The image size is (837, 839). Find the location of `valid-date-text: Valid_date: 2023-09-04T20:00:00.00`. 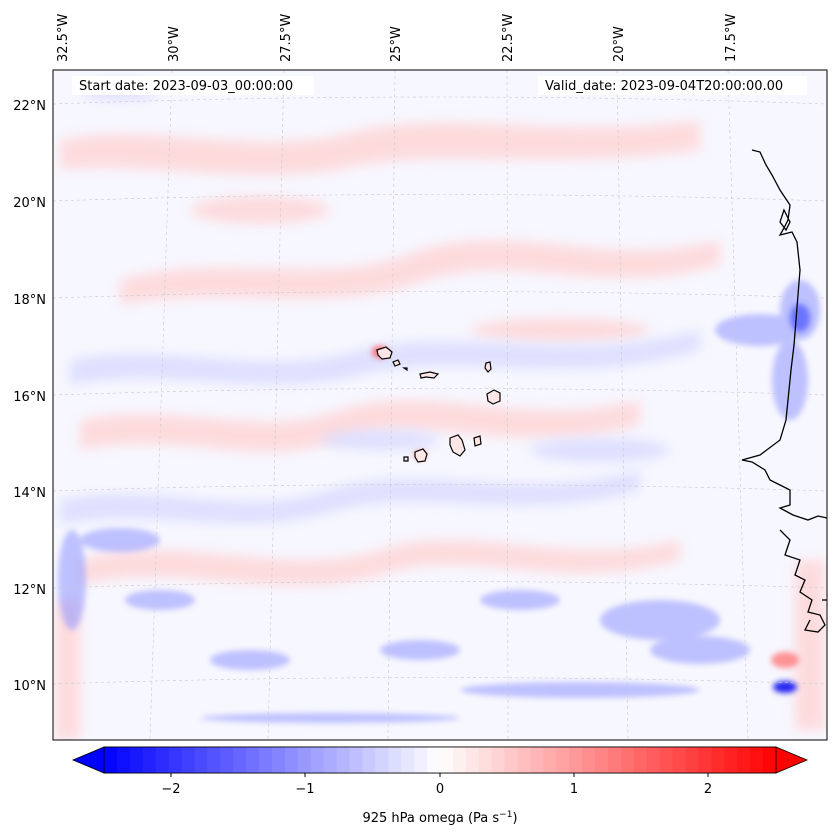

valid-date-text: Valid_date: 2023-09-04T20:00:00.00 is located at coordinates (664, 86).